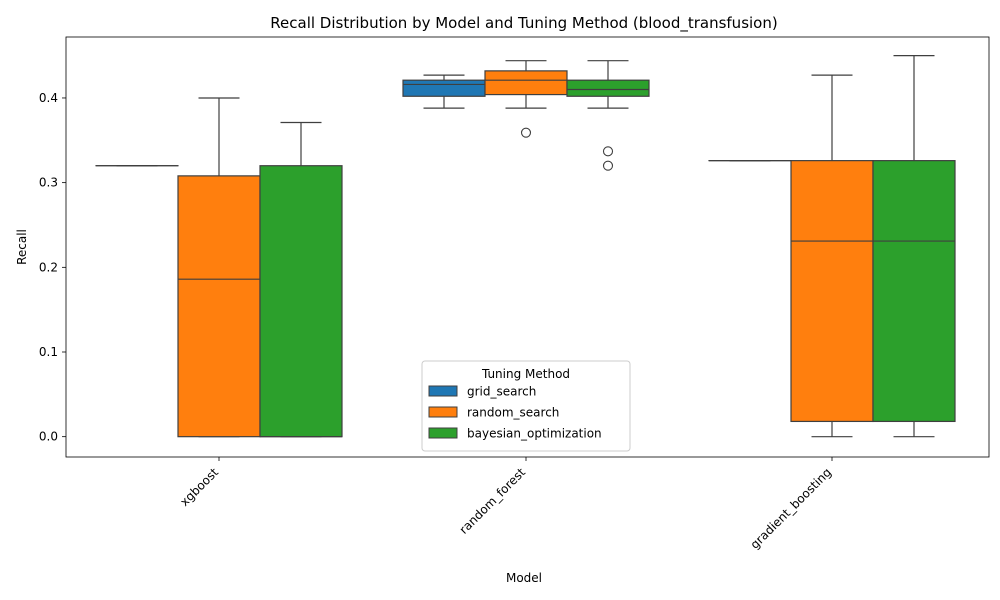 The width and height of the screenshot is (1000, 600). Describe the element at coordinates (493, 501) in the screenshot. I see `x-tick-label: random_forest` at that location.